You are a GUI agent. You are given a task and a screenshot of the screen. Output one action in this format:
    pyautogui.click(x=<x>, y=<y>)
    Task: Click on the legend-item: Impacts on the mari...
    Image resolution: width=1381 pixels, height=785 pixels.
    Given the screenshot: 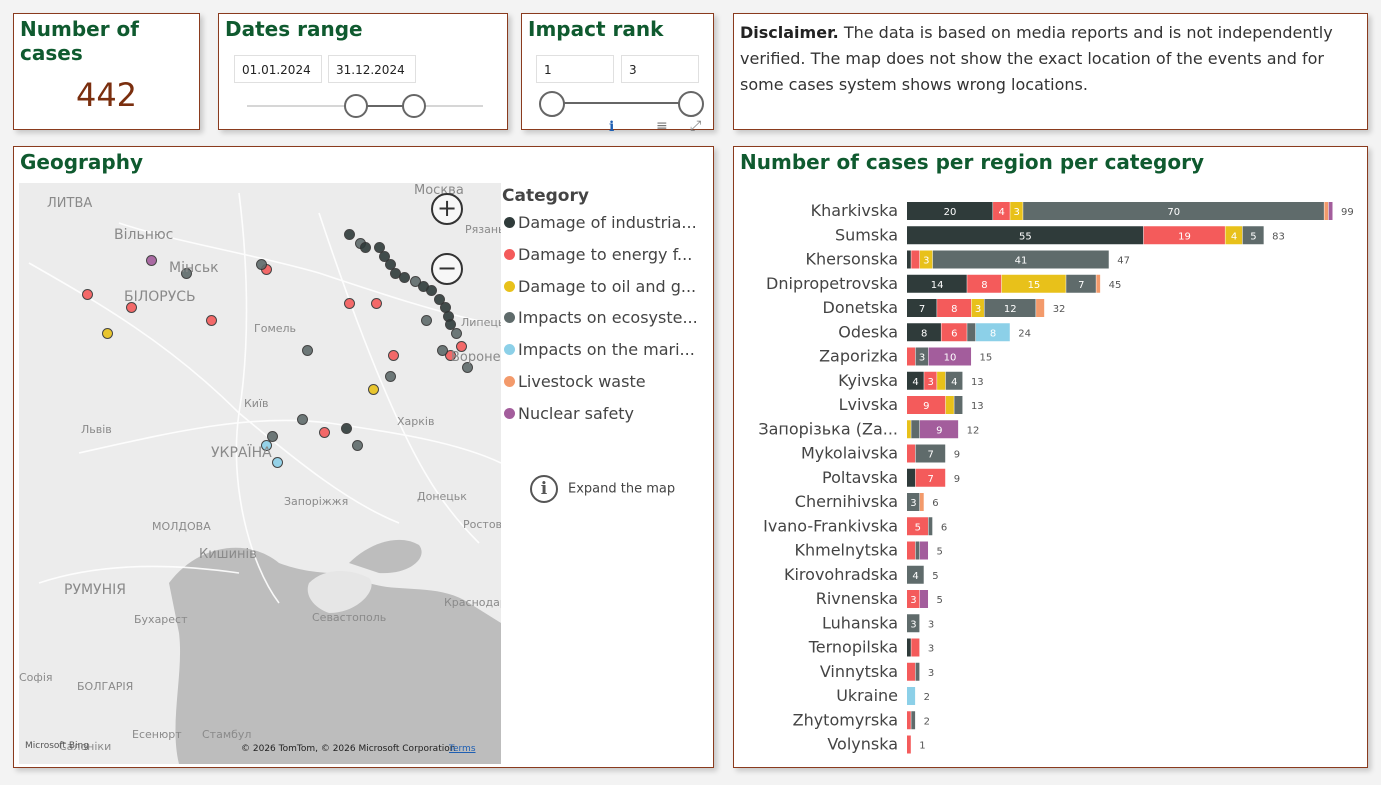 What is the action you would take?
    pyautogui.click(x=602, y=349)
    